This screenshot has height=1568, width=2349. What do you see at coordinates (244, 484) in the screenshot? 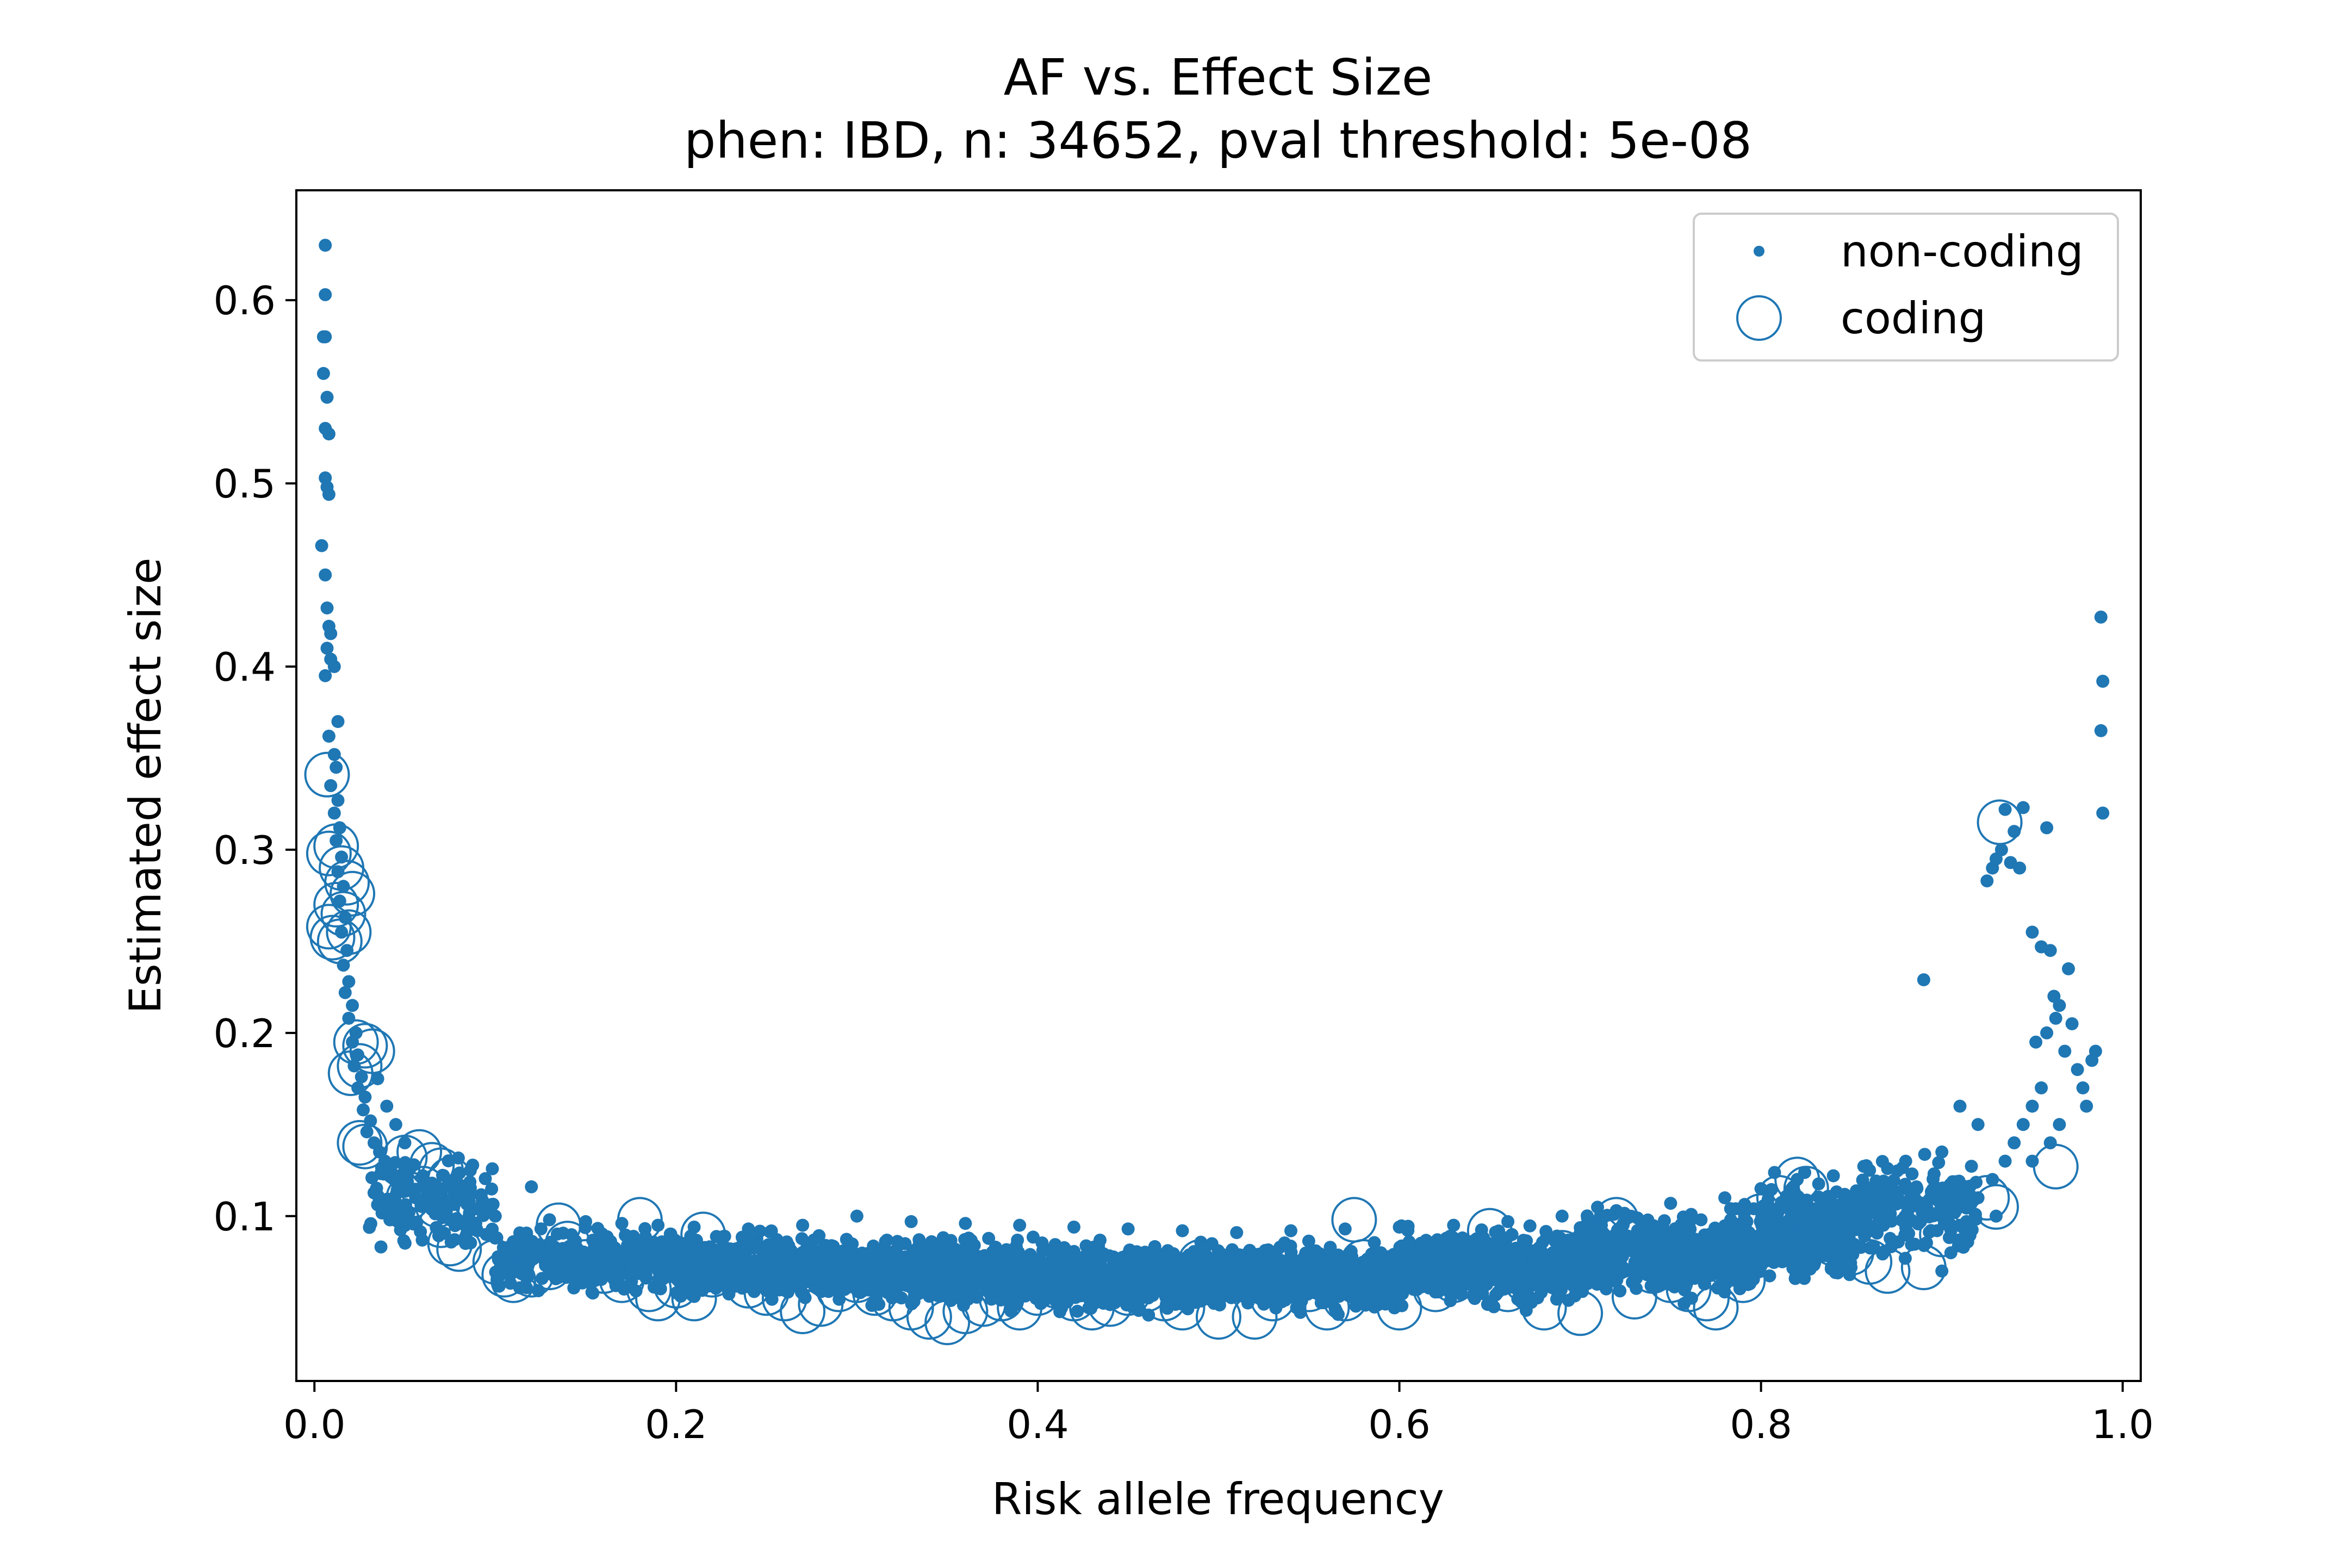
I see `y-tick-label: 0.5` at bounding box center [244, 484].